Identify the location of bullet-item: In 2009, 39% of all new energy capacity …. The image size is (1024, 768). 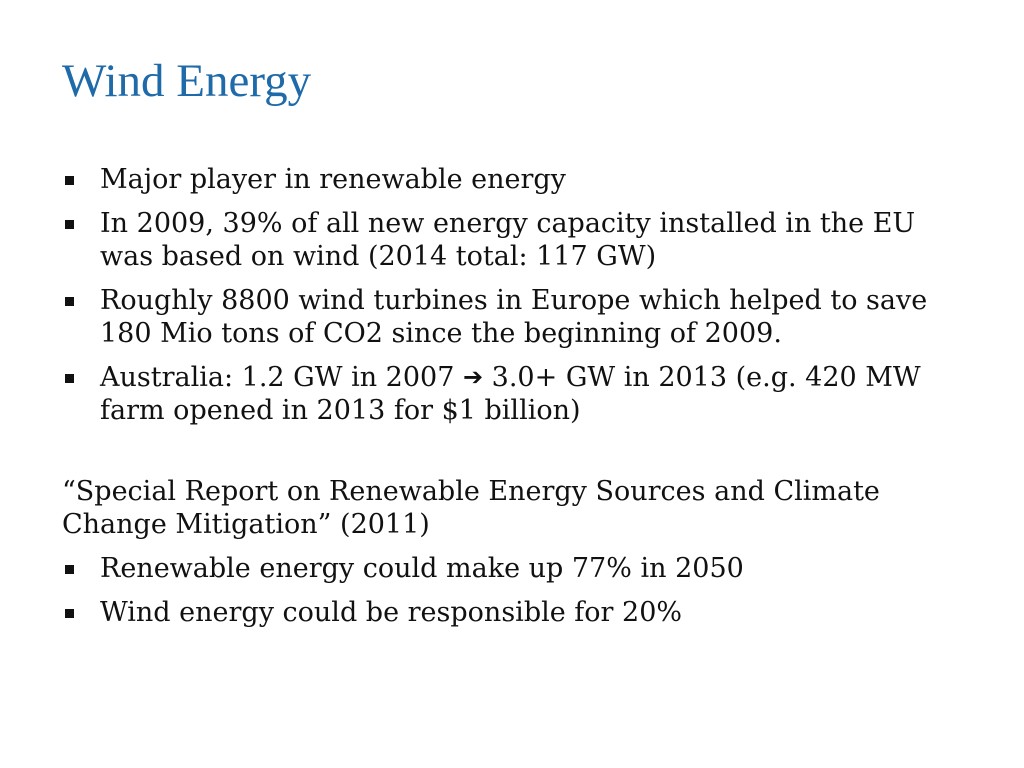
(512, 240).